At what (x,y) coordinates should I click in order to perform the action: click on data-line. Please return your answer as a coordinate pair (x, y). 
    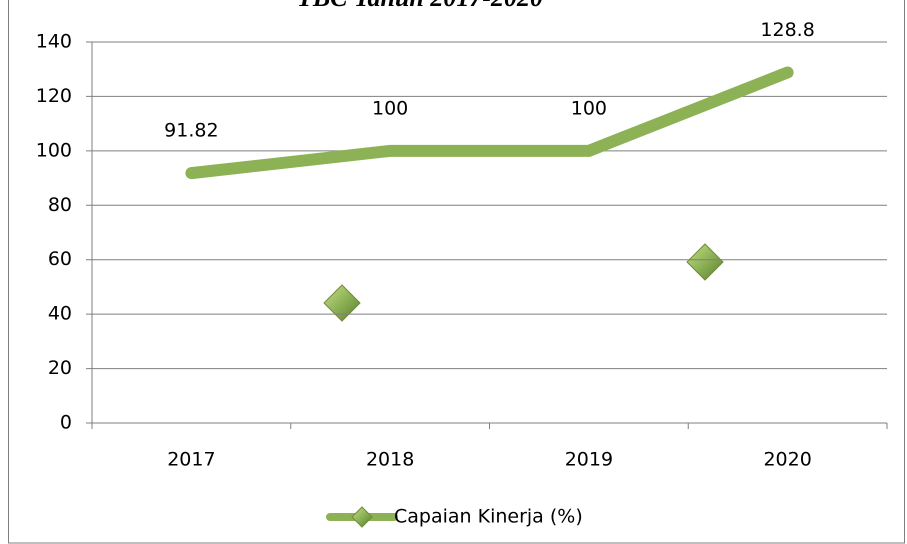
    Looking at the image, I should click on (489, 123).